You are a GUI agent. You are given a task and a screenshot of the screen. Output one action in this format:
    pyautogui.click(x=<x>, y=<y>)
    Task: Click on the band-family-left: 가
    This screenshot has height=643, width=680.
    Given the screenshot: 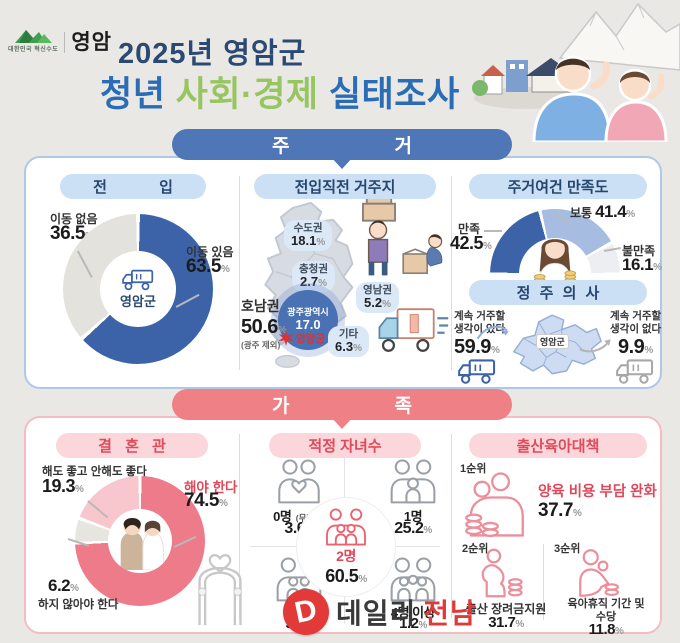 What is the action you would take?
    pyautogui.click(x=281, y=406)
    